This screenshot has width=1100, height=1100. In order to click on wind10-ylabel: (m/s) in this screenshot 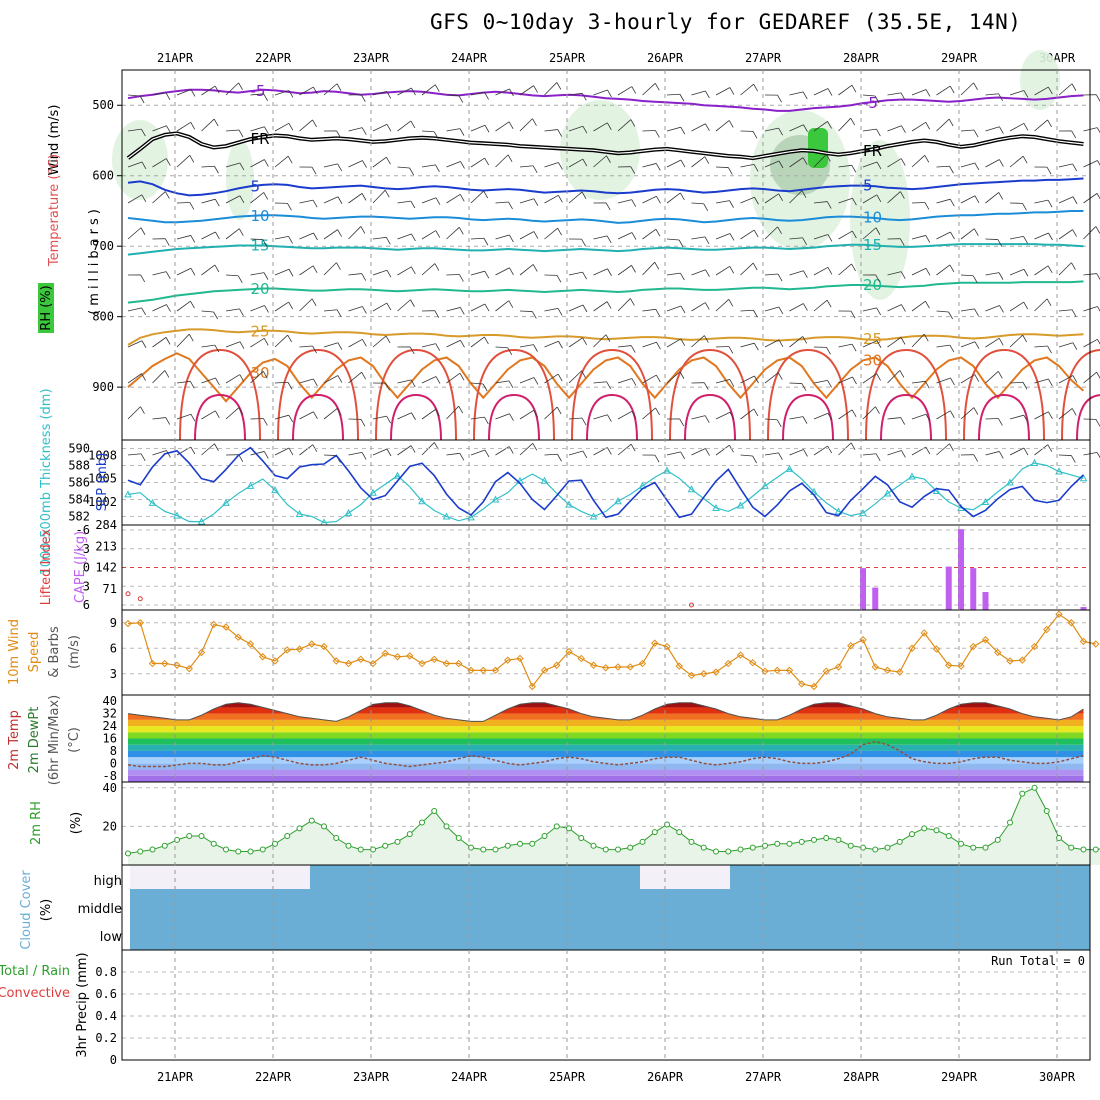, I will do `click(74, 652)`.